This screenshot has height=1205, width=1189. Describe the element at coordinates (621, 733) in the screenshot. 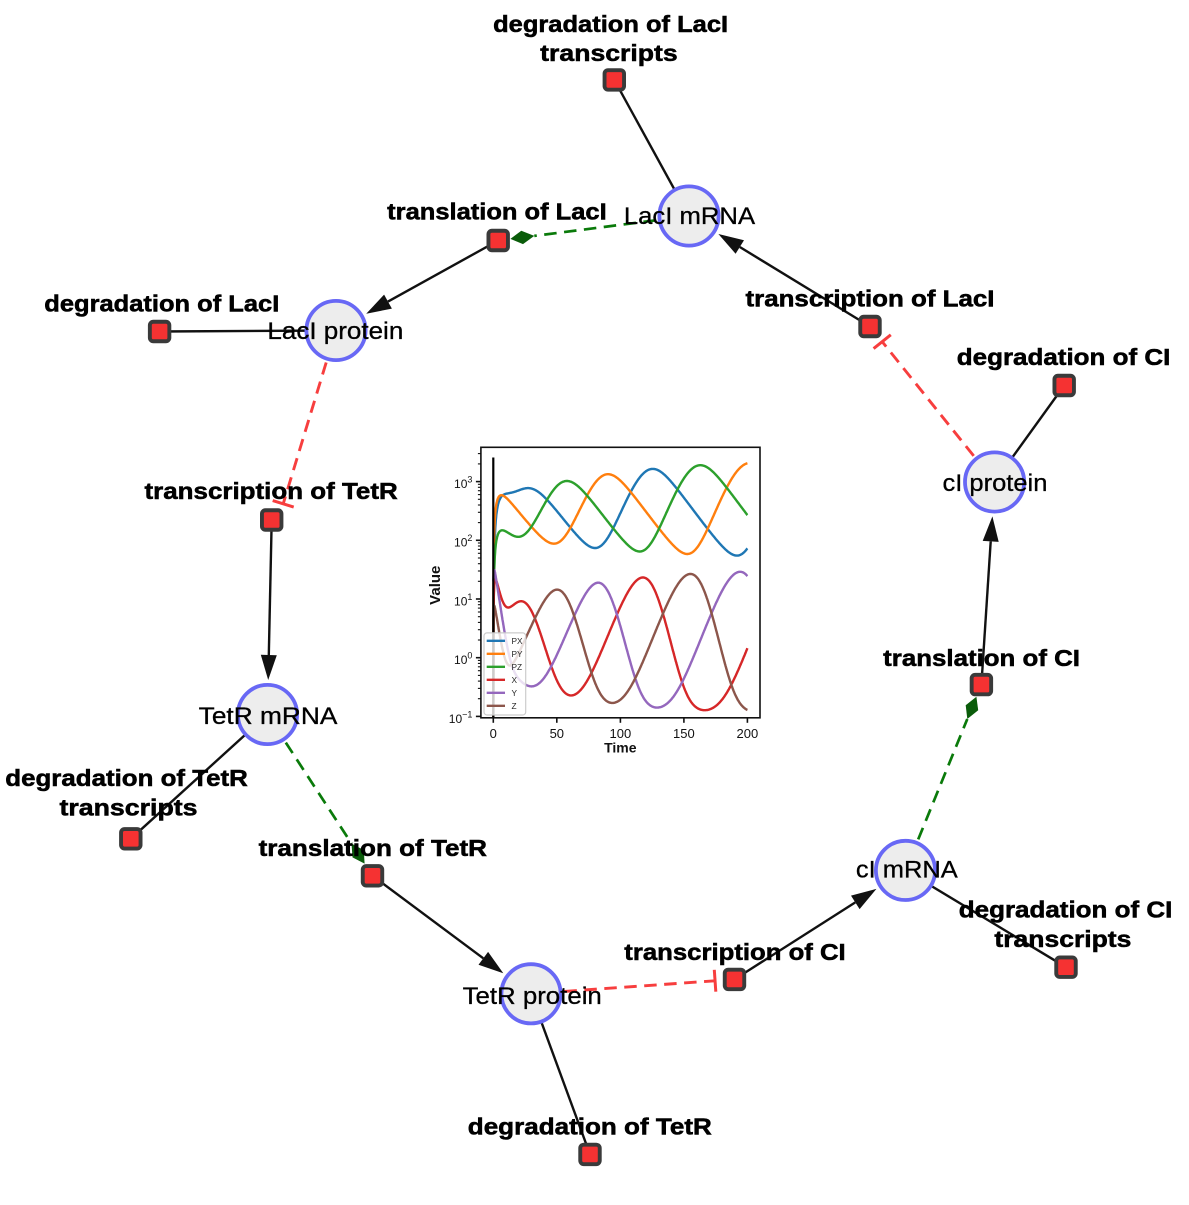

I see `svg-text: 100` at that location.